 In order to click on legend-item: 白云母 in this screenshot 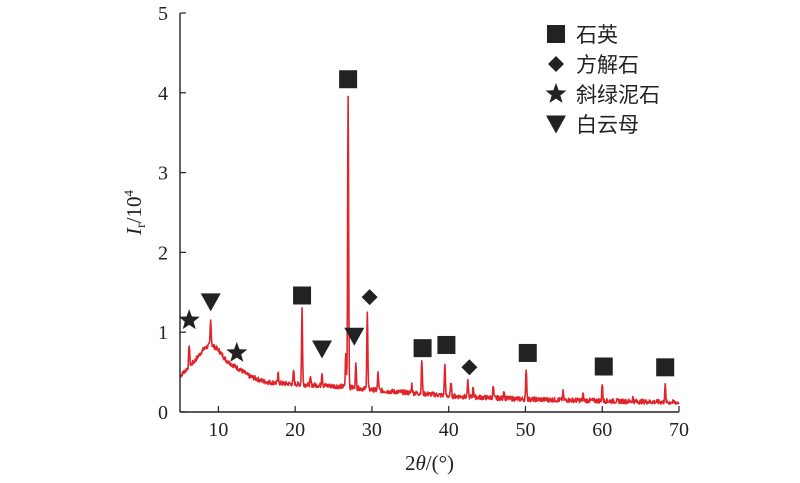, I will do `click(592, 125)`.